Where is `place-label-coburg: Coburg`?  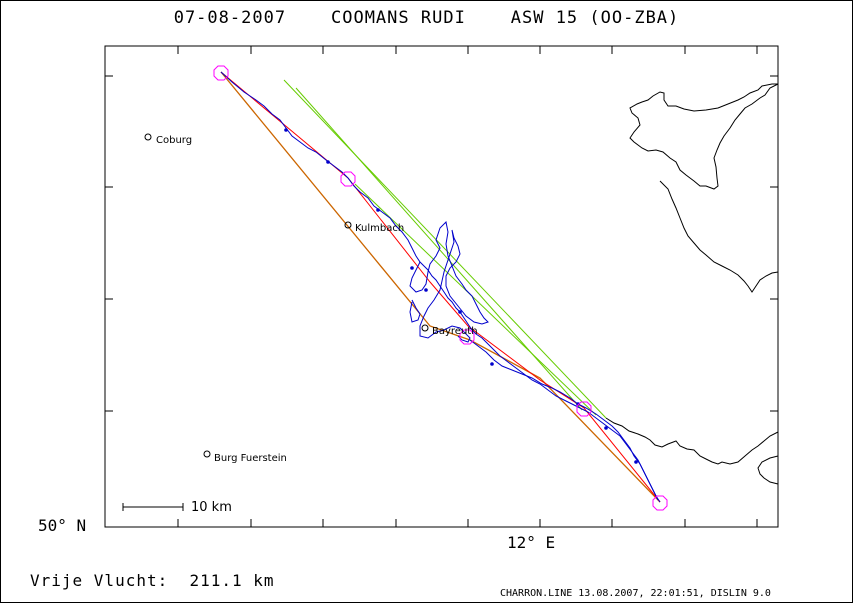
place-label-coburg: Coburg is located at coordinates (174, 140).